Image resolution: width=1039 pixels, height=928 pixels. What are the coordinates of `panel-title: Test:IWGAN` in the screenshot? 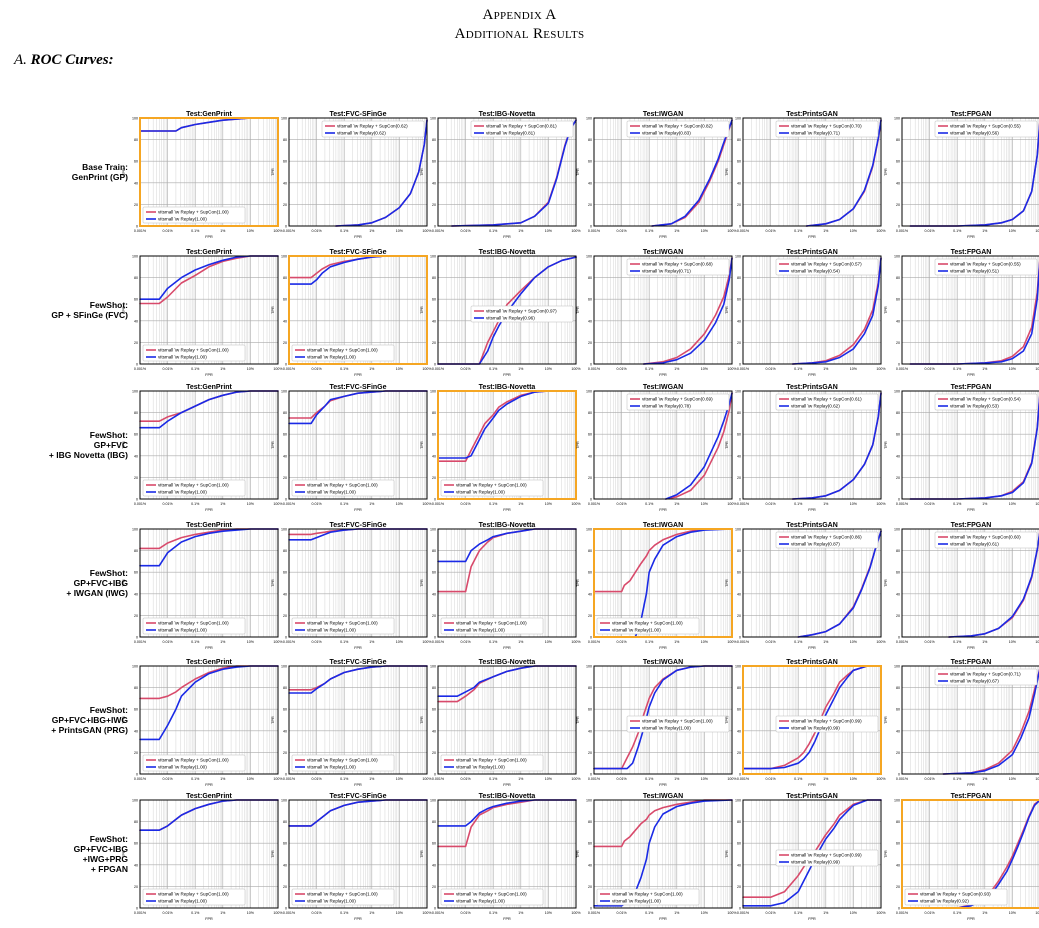 It's located at (663, 525).